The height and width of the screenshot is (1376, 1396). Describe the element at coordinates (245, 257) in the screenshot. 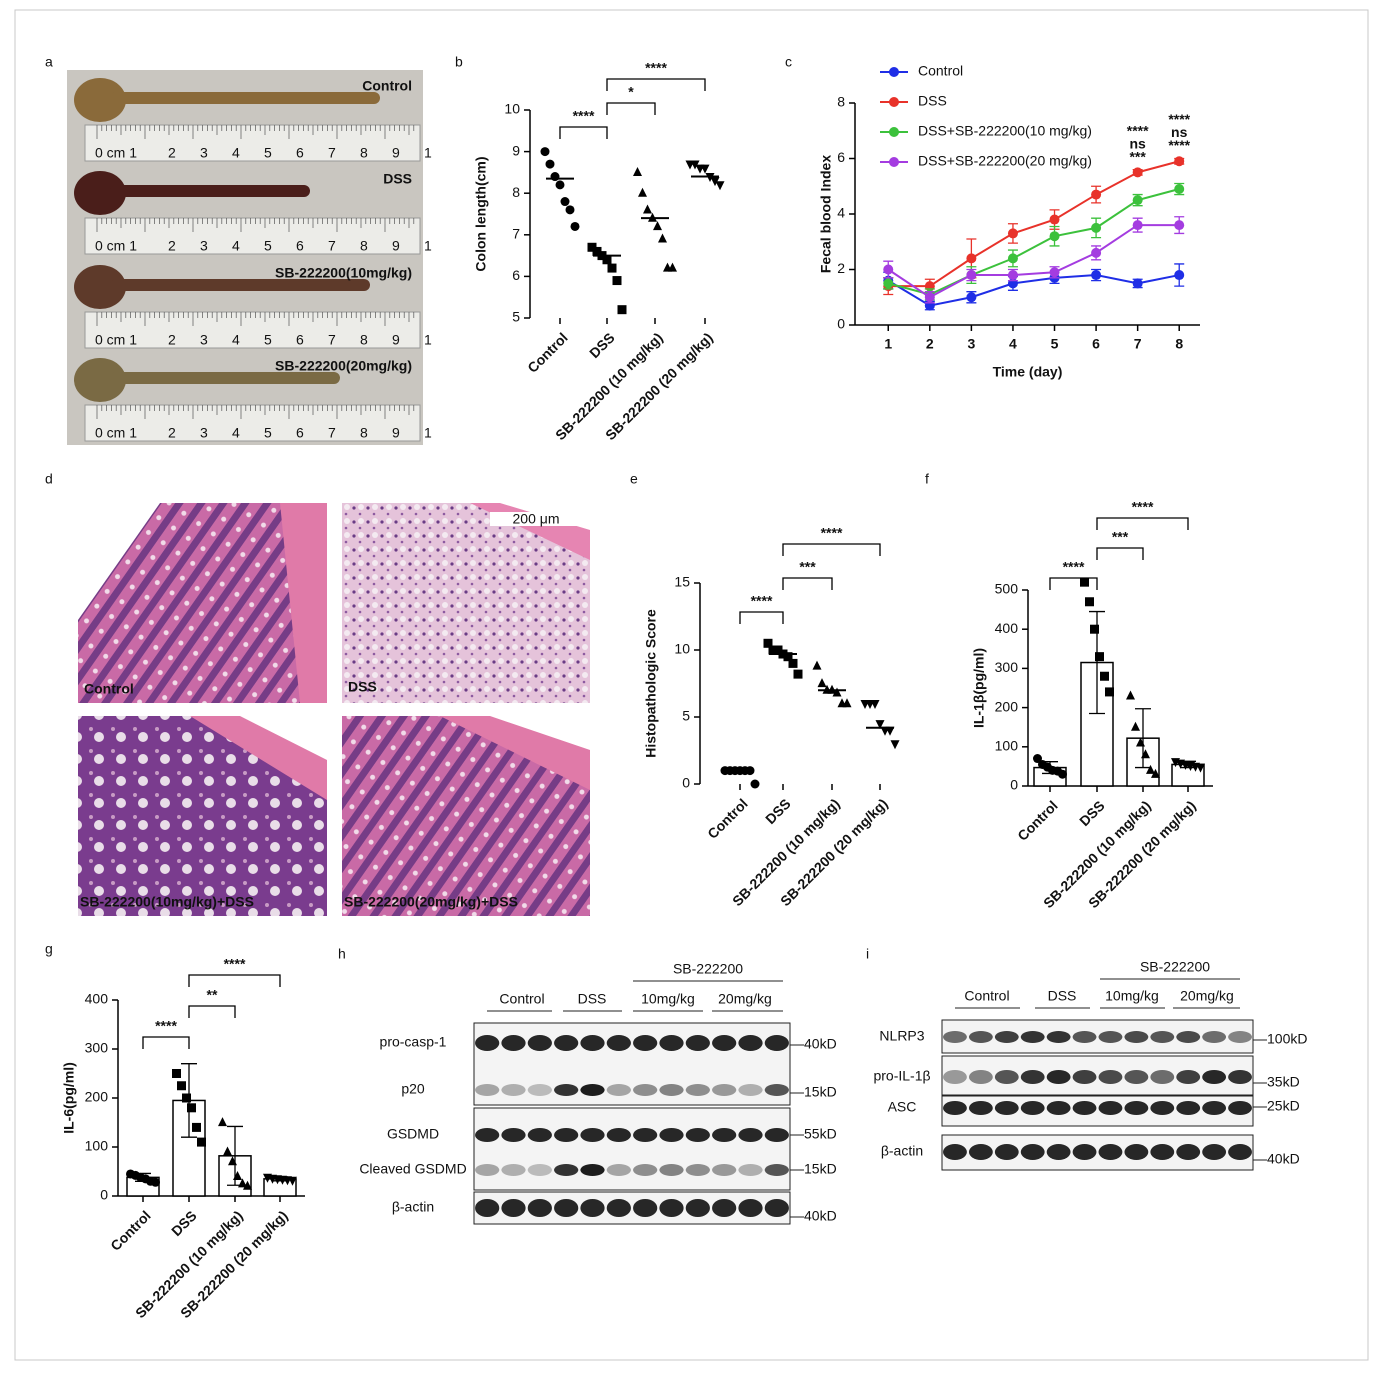

I see `colon-photo` at that location.